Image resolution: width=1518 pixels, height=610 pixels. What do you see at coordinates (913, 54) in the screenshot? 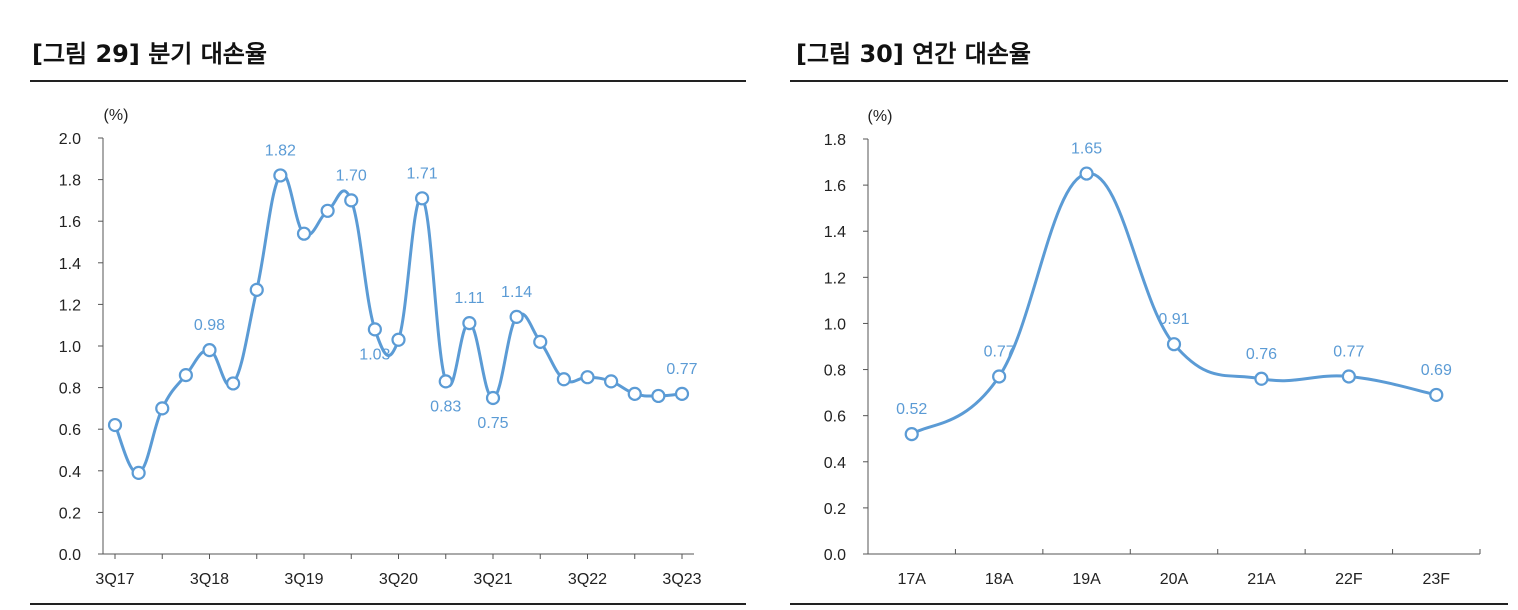
I see `chart-title-annual: [그림 30] 연간 대손율` at bounding box center [913, 54].